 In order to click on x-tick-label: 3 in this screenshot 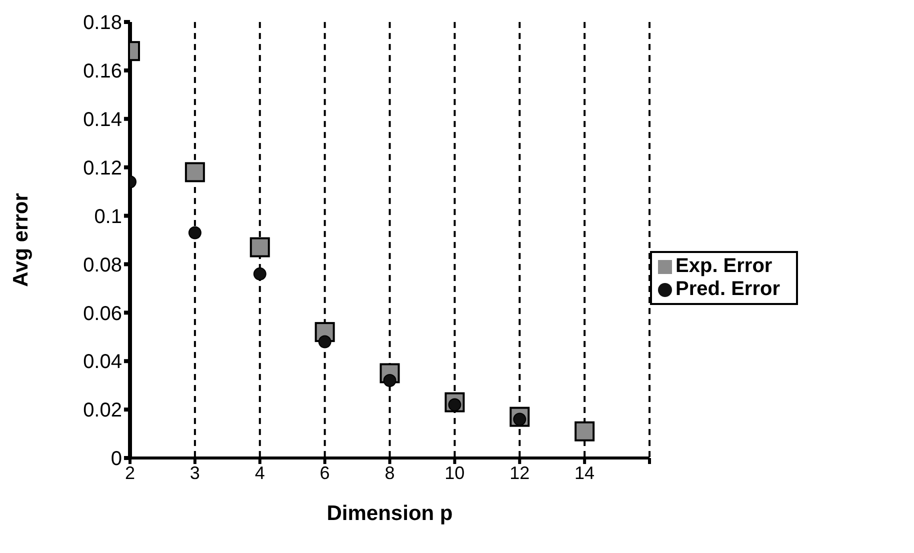, I will do `click(195, 472)`.